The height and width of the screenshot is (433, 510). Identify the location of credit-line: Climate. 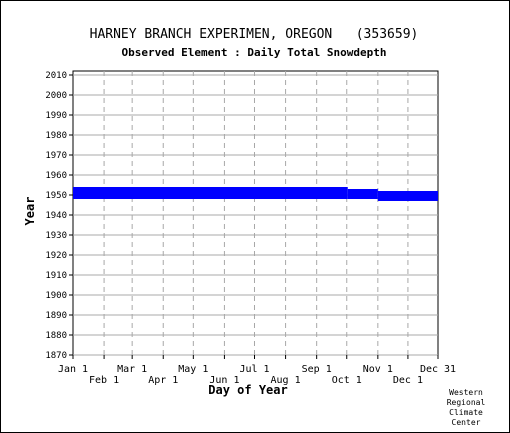
(466, 412).